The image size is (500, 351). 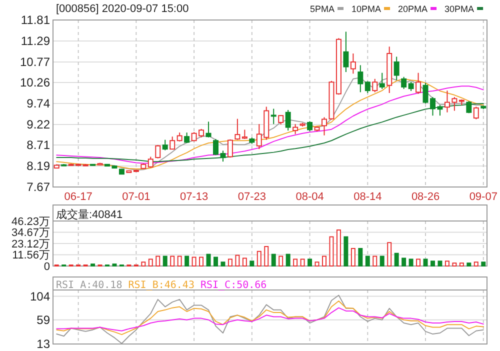 I want to click on x-tick-label: 07-13, so click(x=194, y=197).